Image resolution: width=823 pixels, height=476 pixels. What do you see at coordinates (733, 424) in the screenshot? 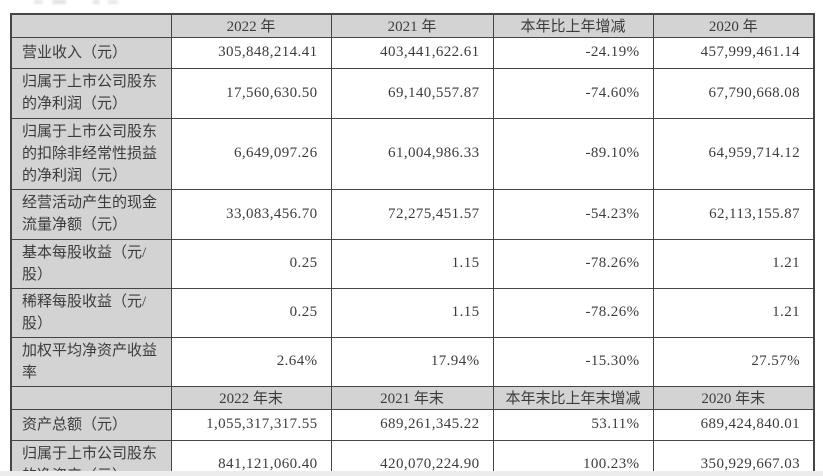
I see `cell-value: 689,424,840.01` at bounding box center [733, 424].